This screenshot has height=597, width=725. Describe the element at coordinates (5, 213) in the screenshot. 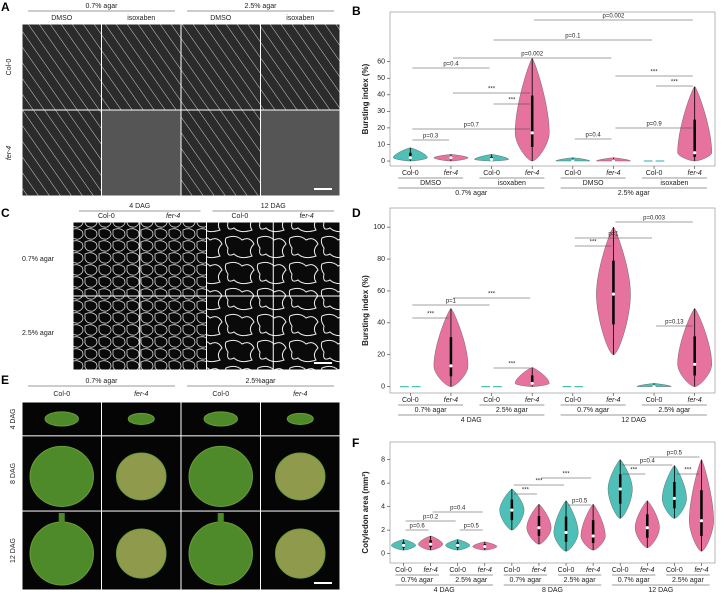

I see `panel-label: C` at that location.